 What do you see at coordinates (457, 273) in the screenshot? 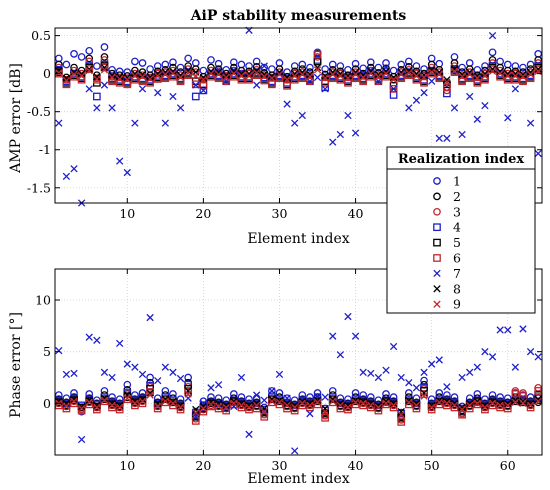
I see `legend-label: 7` at bounding box center [457, 273].